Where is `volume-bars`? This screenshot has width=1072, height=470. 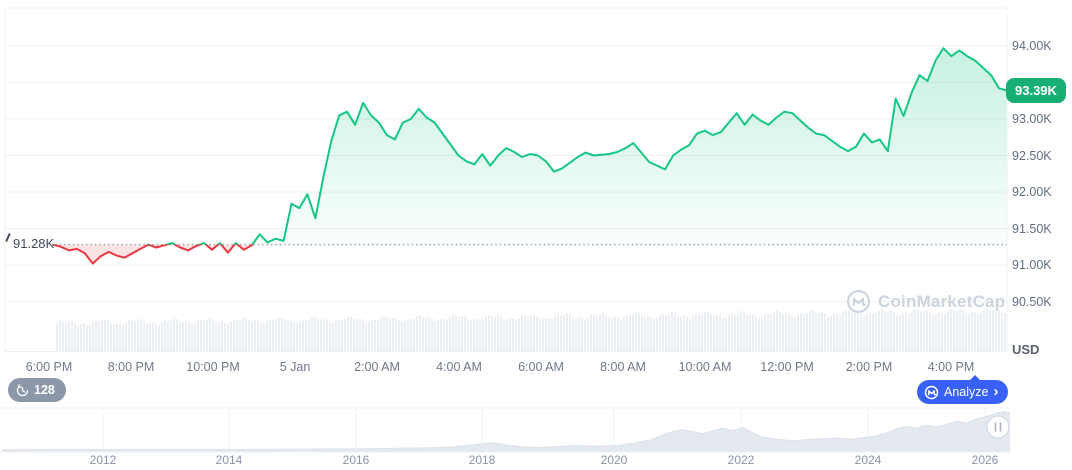
volume-bars is located at coordinates (531, 329).